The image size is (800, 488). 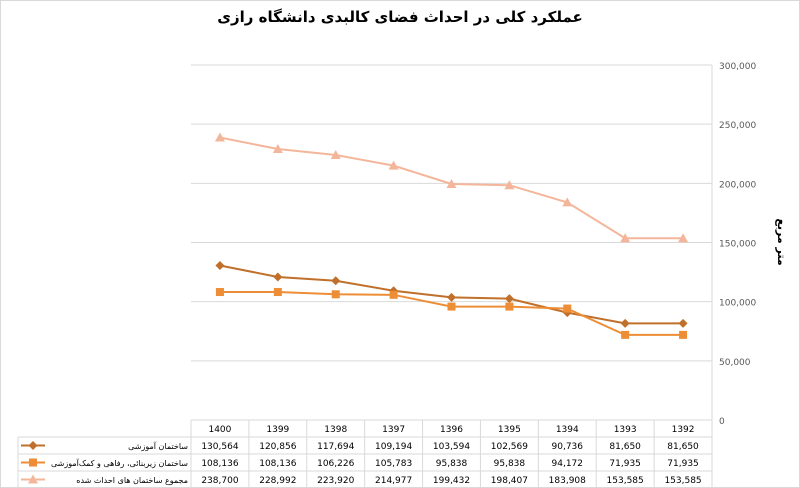 What do you see at coordinates (737, 304) in the screenshot?
I see `y-tick-label: 100,000` at bounding box center [737, 304].